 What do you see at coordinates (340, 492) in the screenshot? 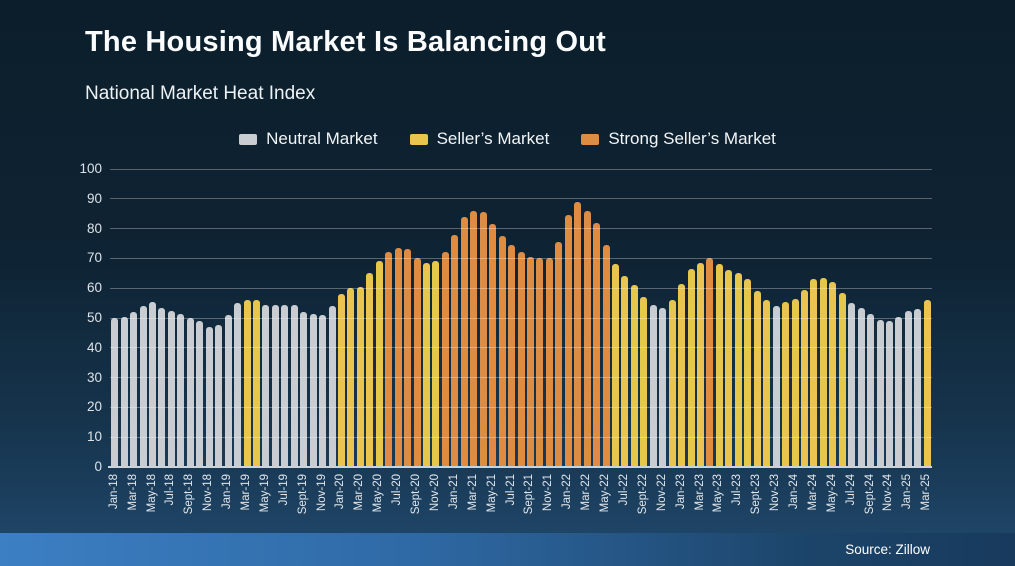
I see `x-axis-label: Jan-20` at bounding box center [340, 492].